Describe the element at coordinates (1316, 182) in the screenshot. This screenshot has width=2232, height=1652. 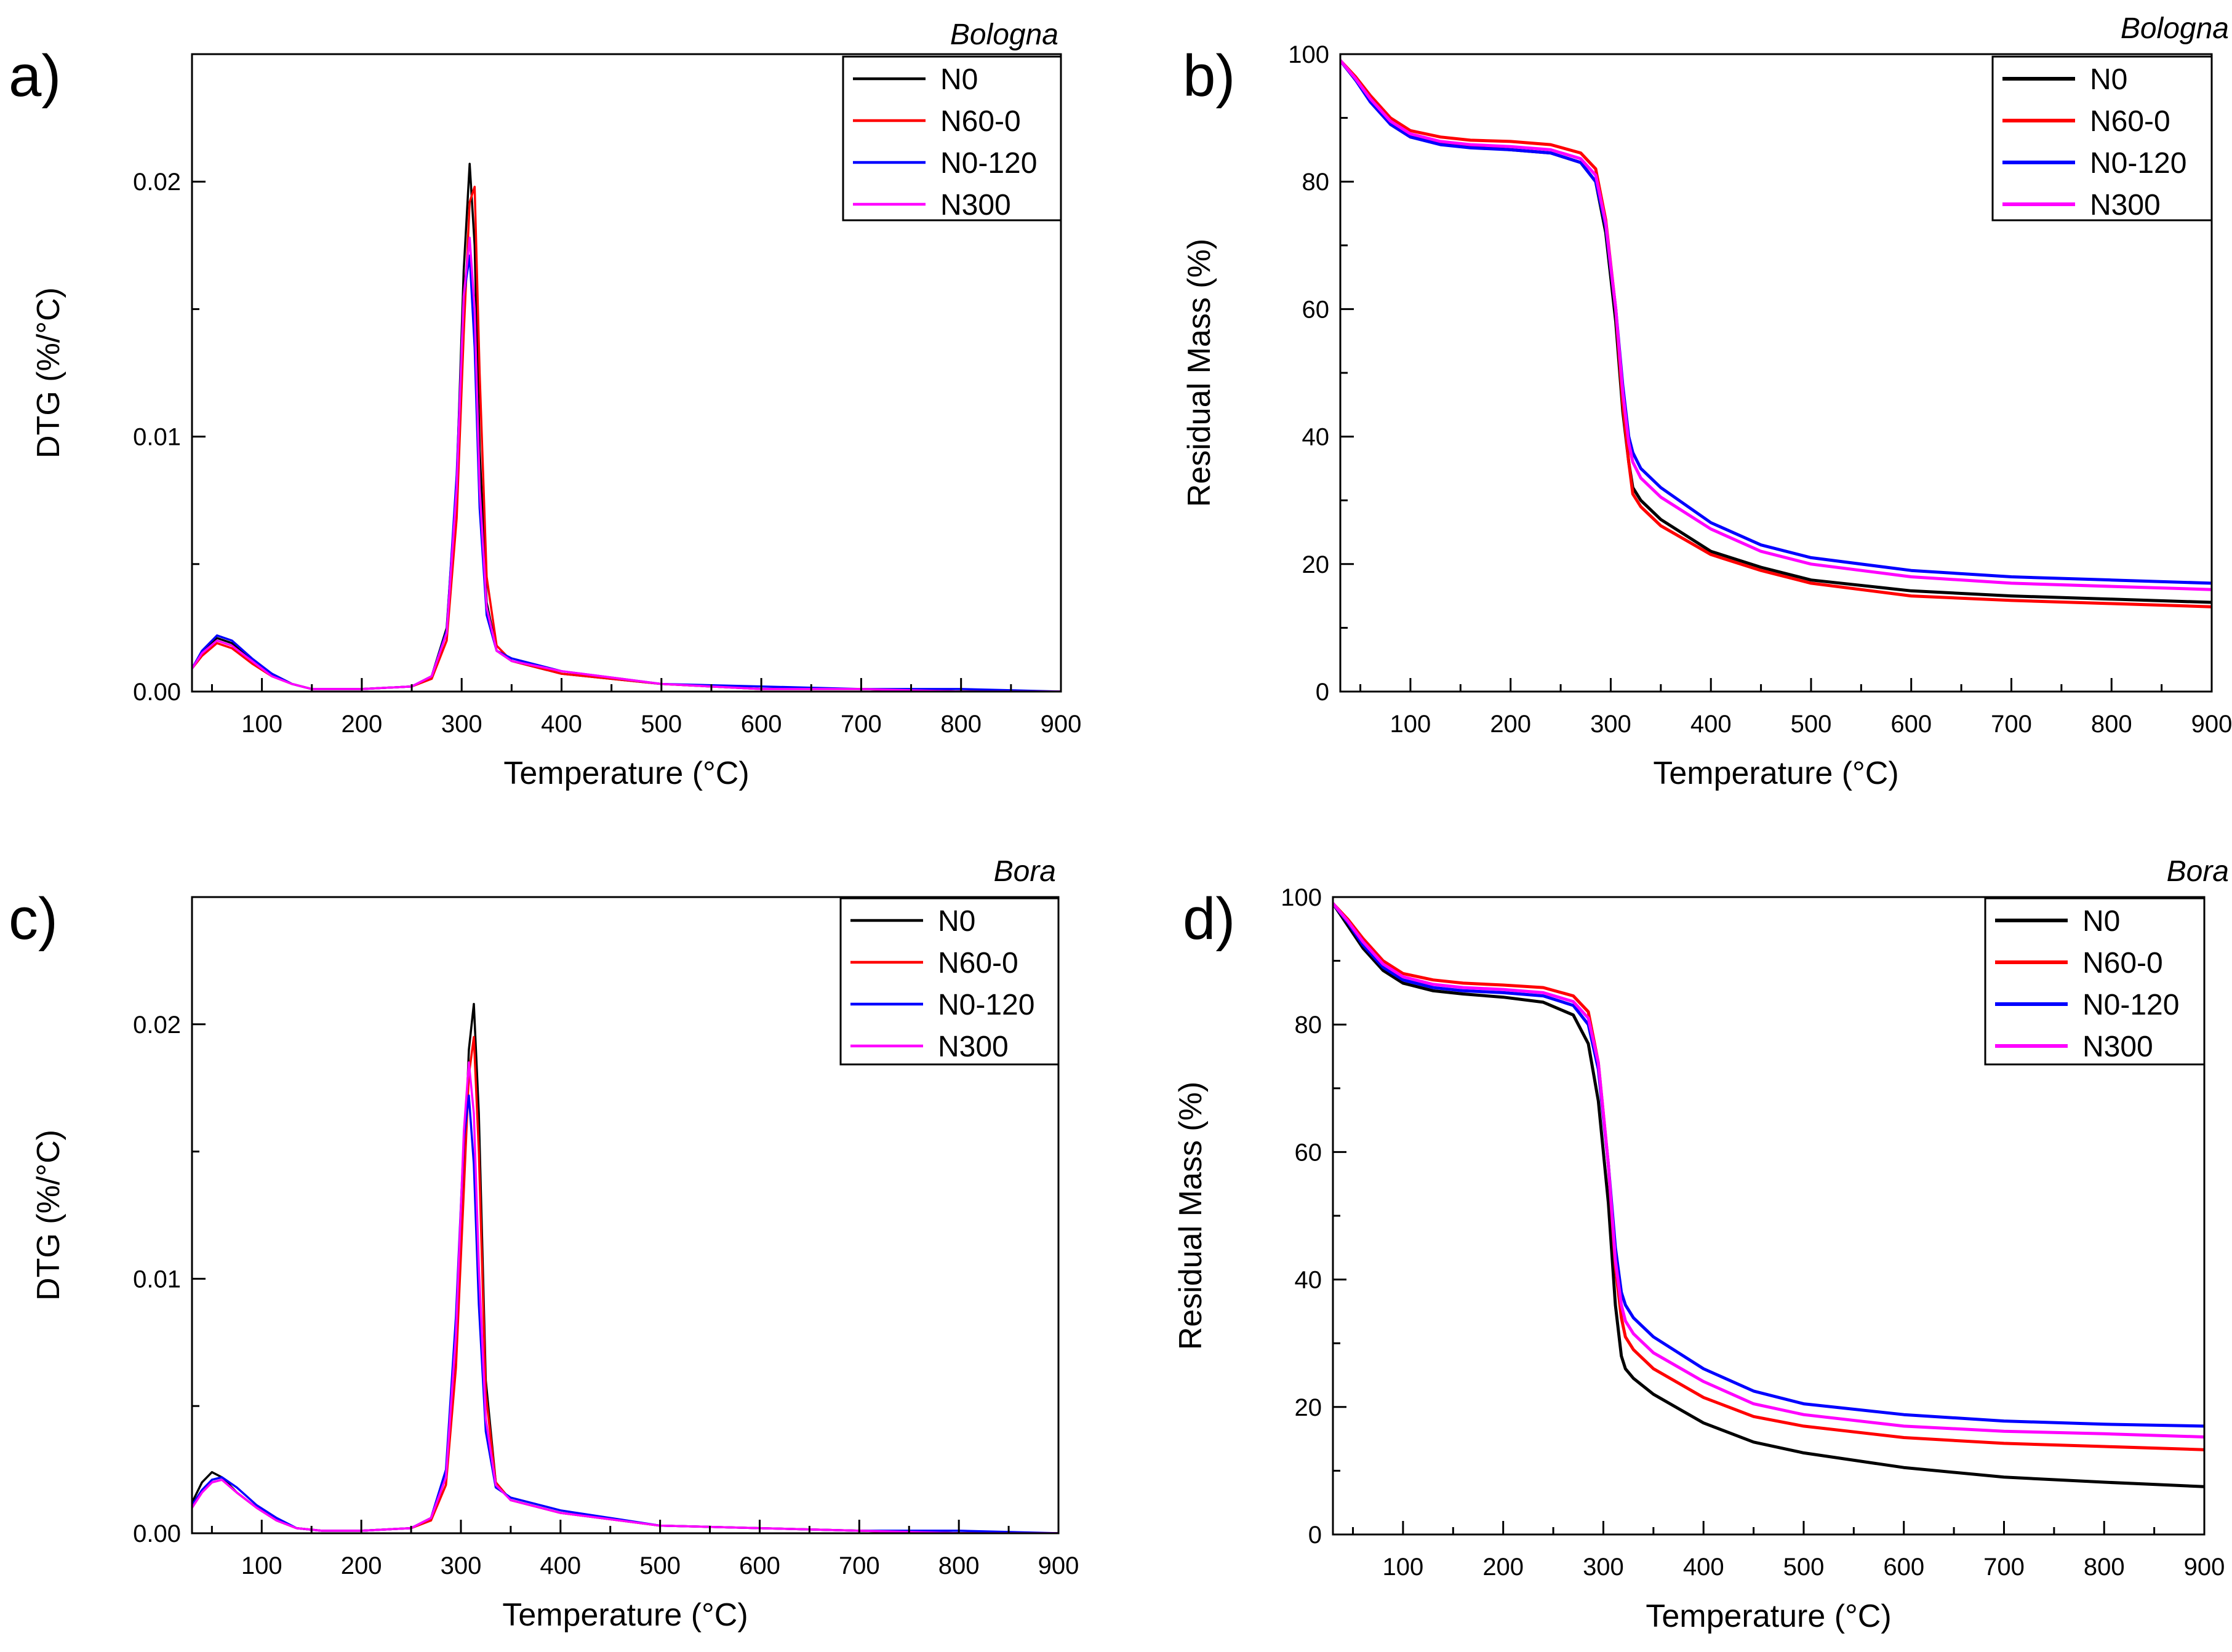
I see `y-tick-label: 80` at that location.